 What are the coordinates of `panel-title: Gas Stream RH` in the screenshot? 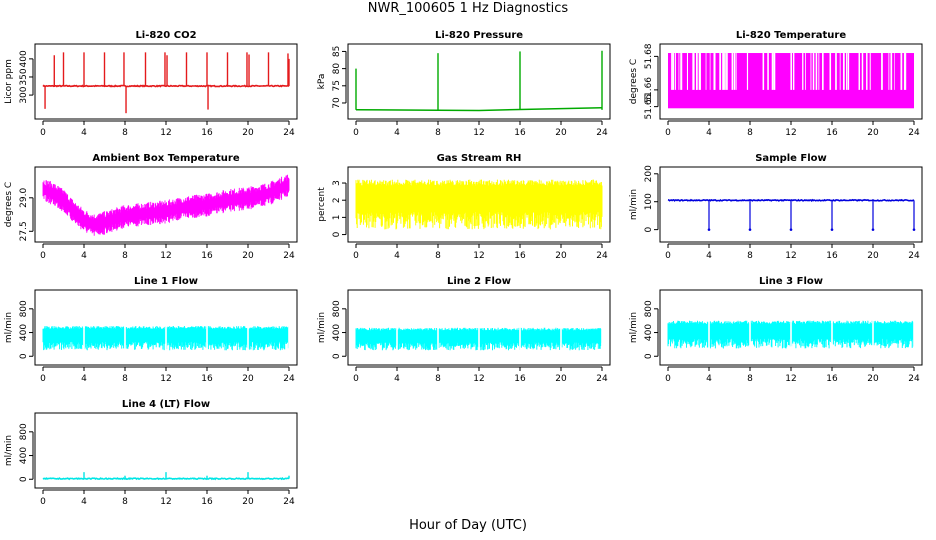 It's located at (479, 158).